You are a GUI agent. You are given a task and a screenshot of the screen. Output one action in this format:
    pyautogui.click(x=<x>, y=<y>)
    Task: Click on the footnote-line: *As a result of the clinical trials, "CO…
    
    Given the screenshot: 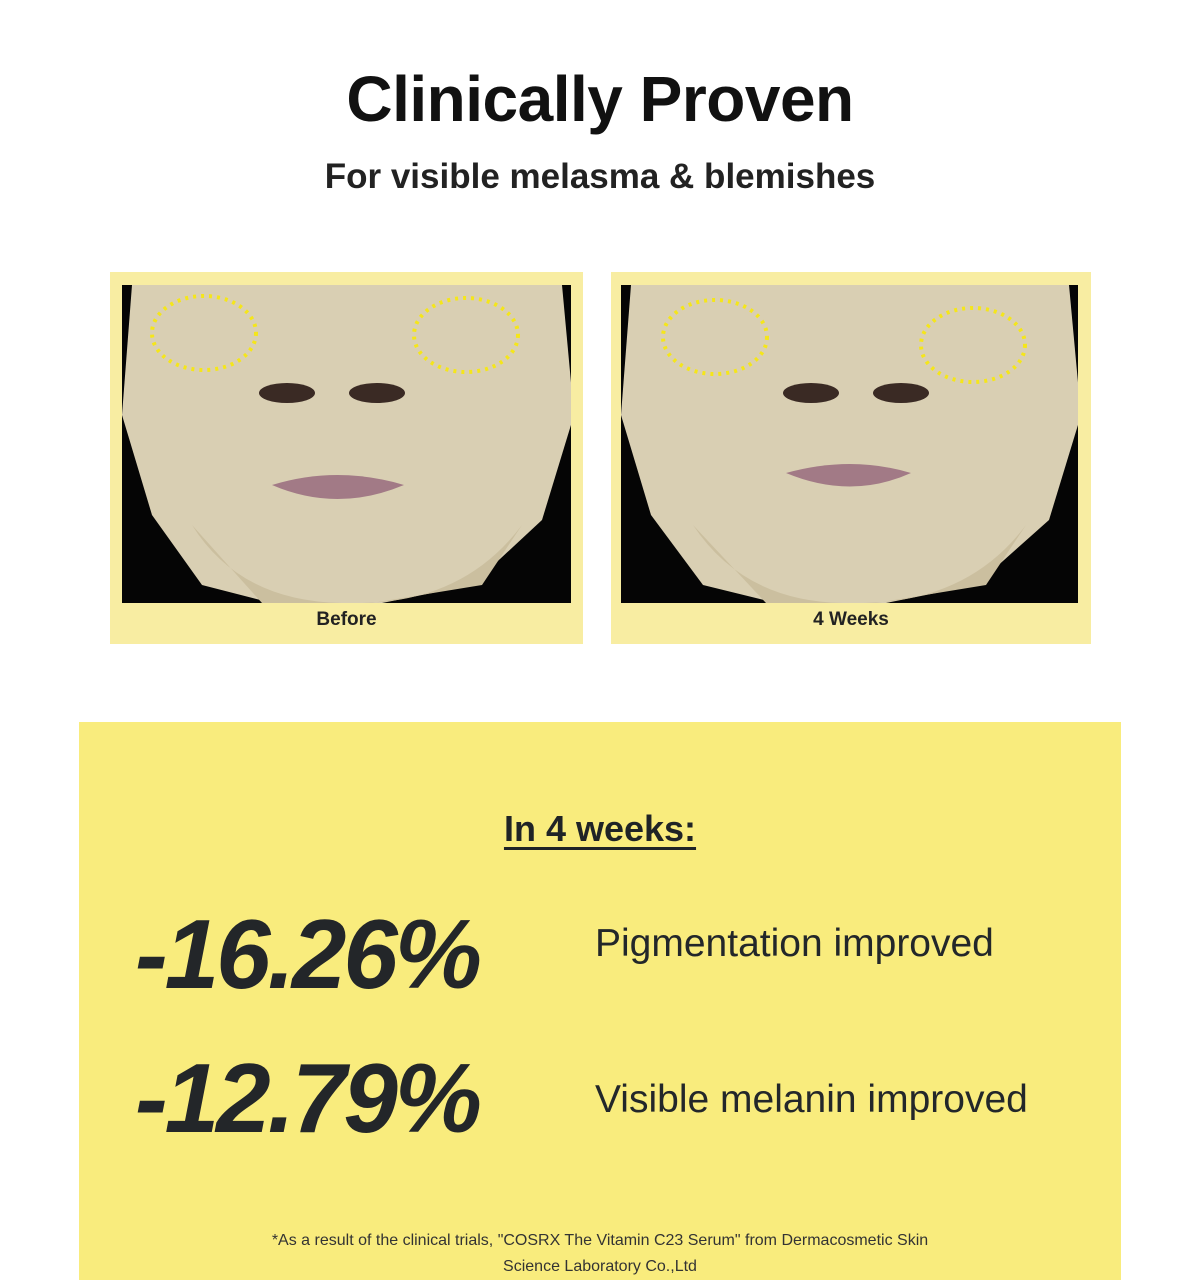 What is the action you would take?
    pyautogui.click(x=600, y=1240)
    